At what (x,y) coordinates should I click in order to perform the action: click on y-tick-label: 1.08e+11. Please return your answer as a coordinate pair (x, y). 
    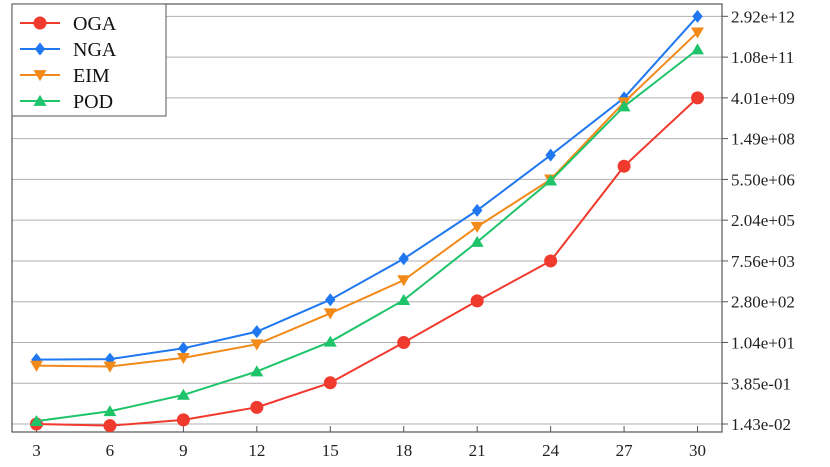
    Looking at the image, I should click on (762, 57).